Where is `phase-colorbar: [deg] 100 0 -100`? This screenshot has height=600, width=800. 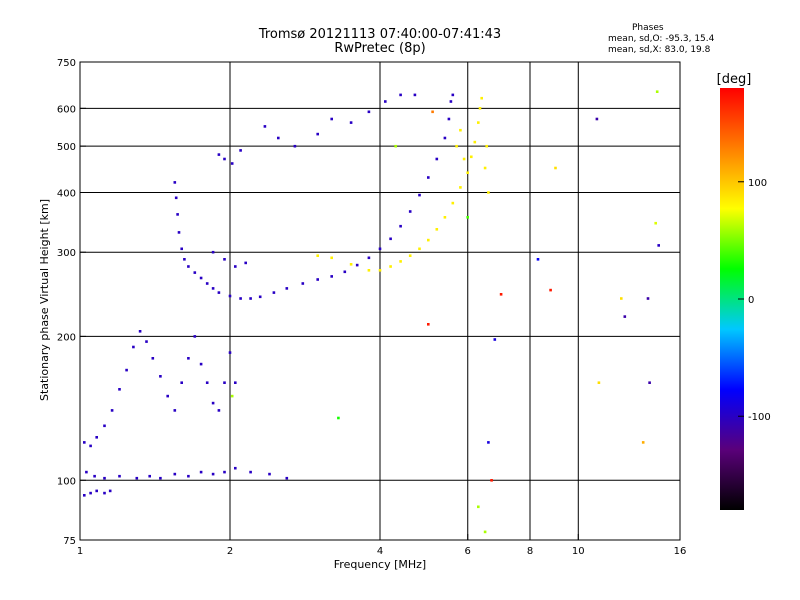 phase-colorbar: [deg] 100 0 -100 is located at coordinates (744, 291).